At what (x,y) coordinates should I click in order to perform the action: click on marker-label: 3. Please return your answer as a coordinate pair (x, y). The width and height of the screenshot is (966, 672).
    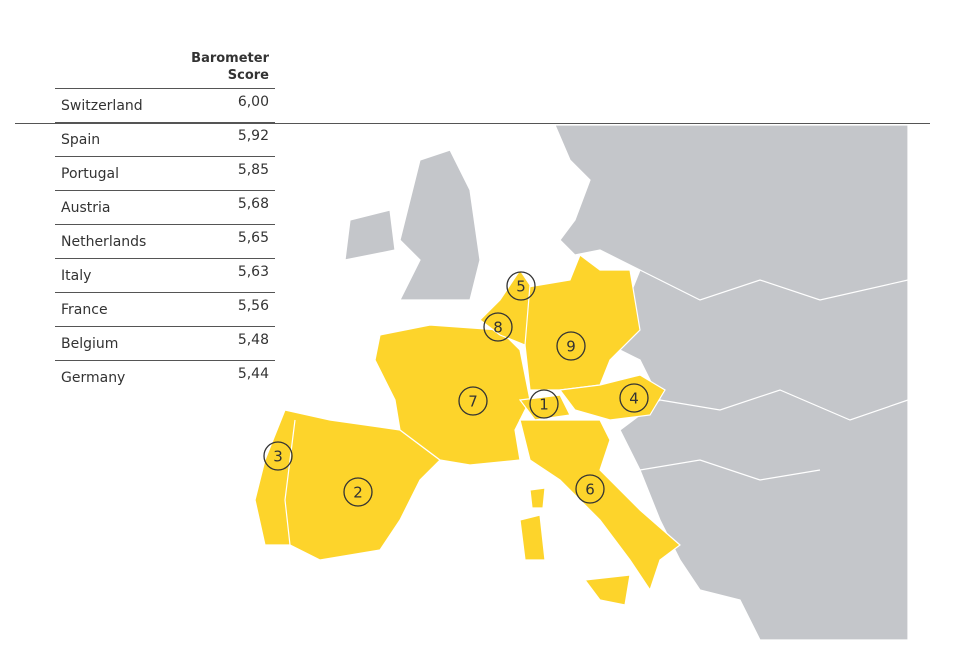
    Looking at the image, I should click on (278, 457).